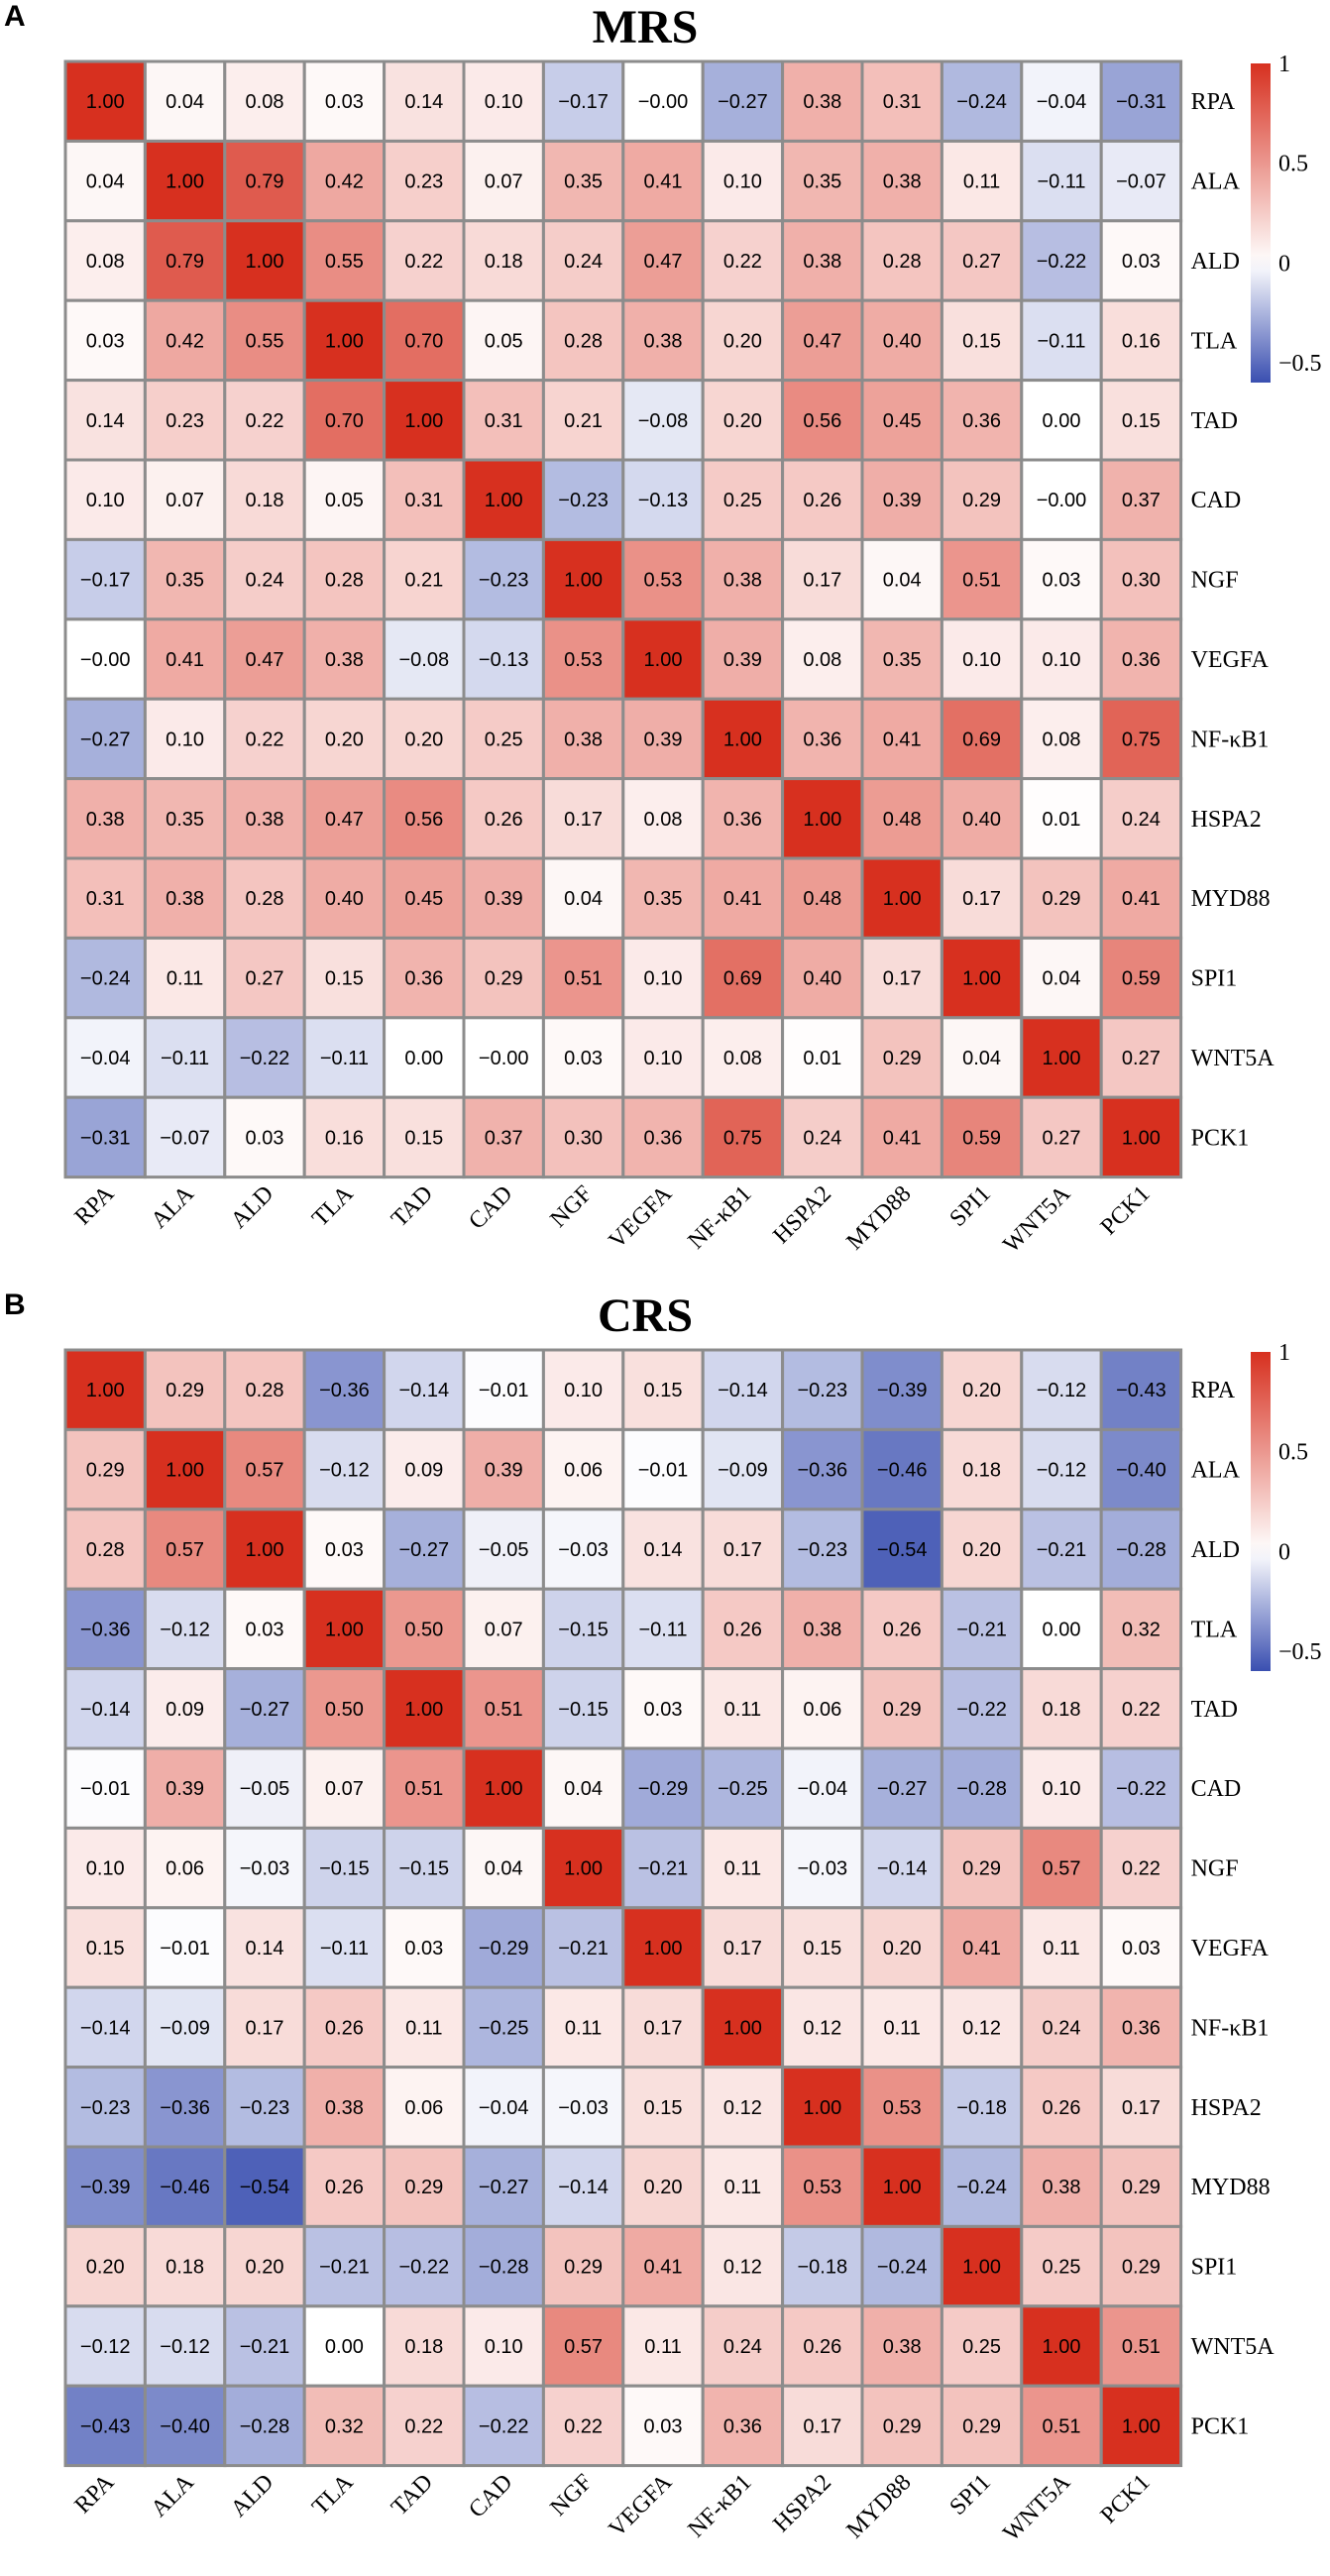 This screenshot has height=2576, width=1330. I want to click on cell-value-label: 0.31, so click(902, 102).